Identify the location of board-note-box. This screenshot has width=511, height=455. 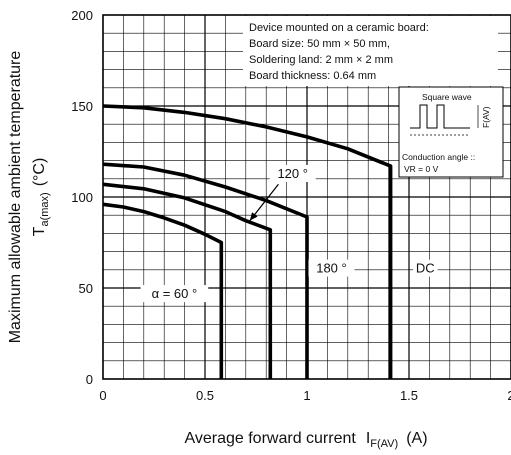
(370, 51).